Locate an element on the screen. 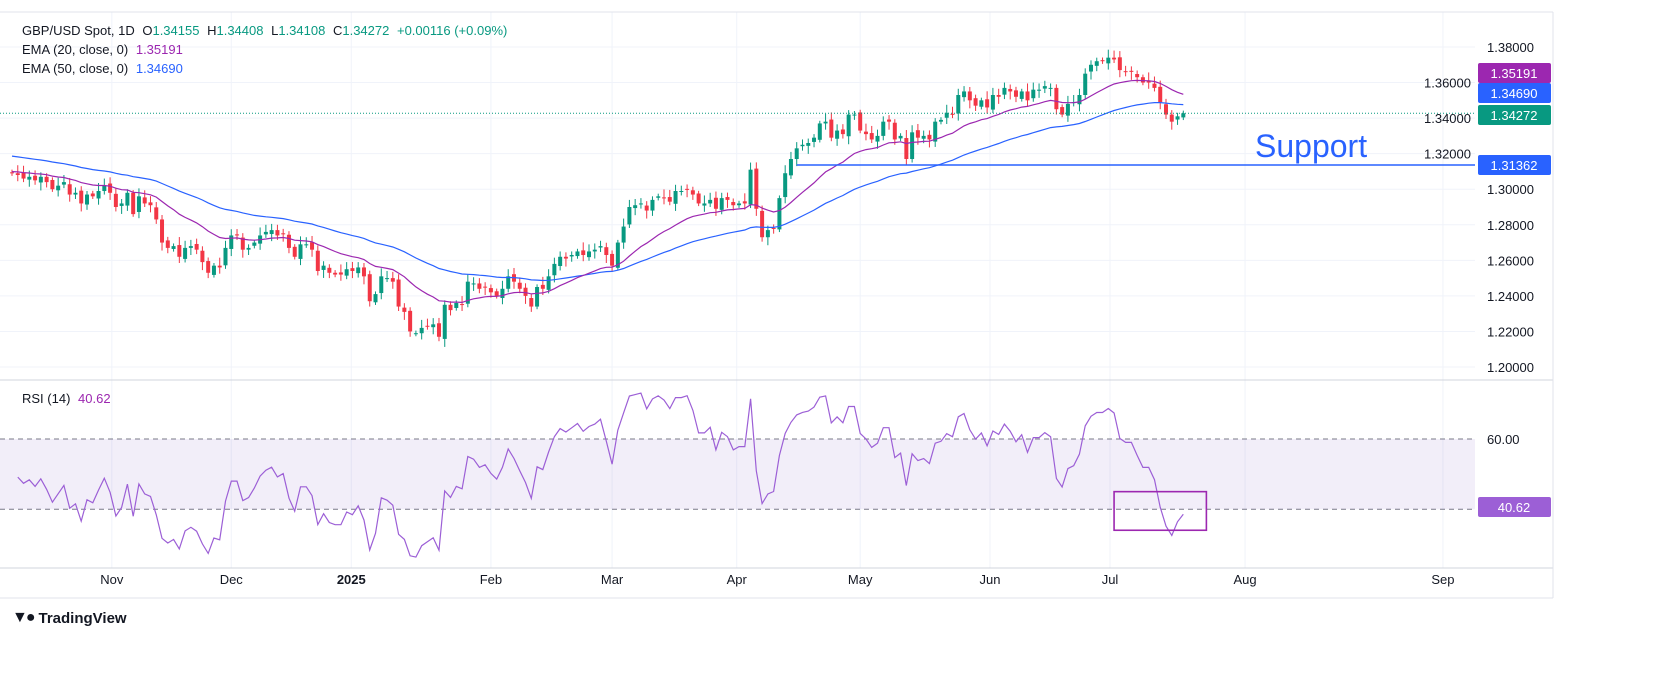 The image size is (1656, 675). rsi-value-label: 40.62 is located at coordinates (1514, 507).